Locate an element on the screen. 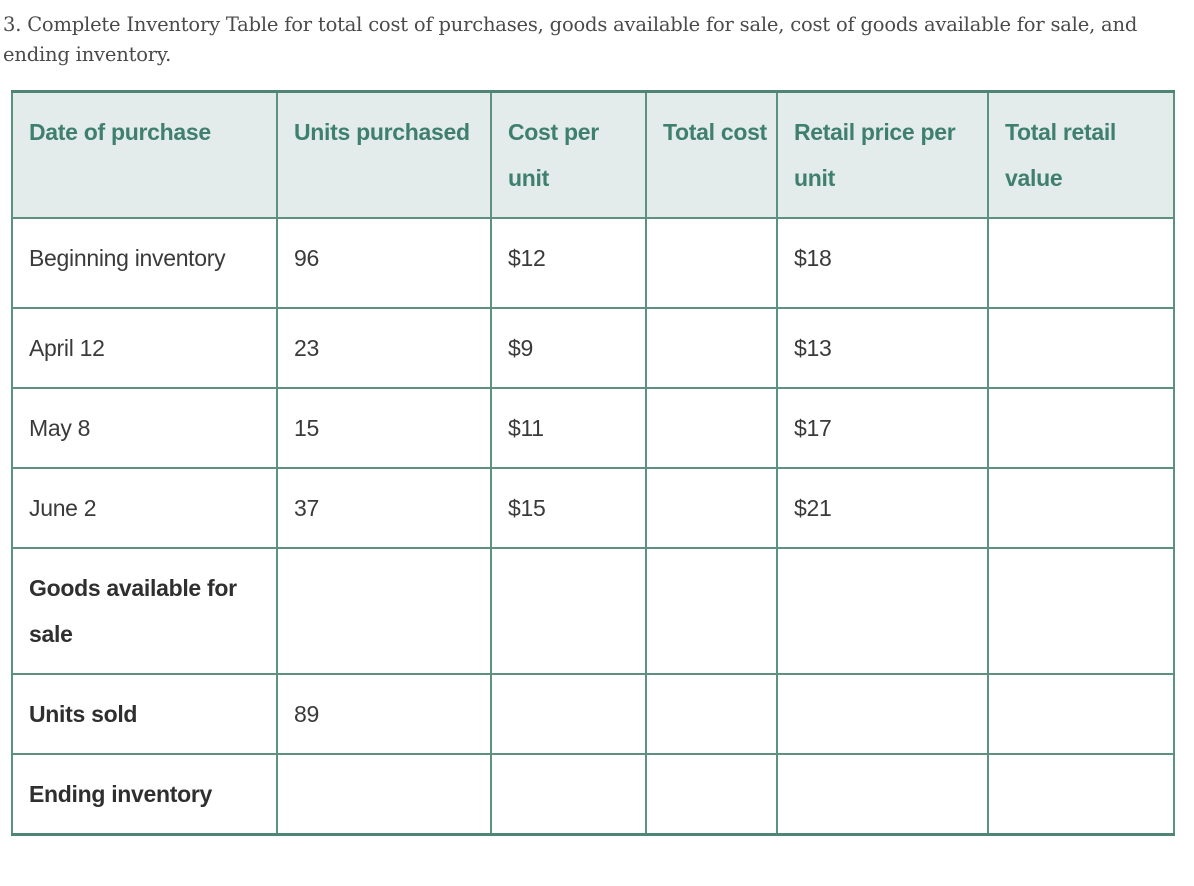 Image resolution: width=1194 pixels, height=886 pixels. row-label: Goods available for sale is located at coordinates (144, 611).